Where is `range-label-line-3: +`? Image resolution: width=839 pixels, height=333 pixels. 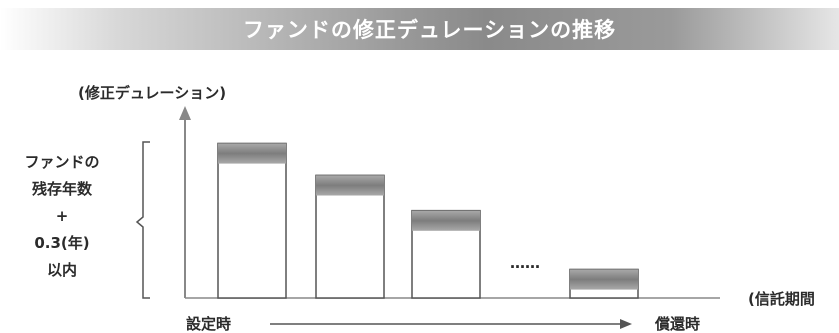
range-label-line-3: + is located at coordinates (62, 216).